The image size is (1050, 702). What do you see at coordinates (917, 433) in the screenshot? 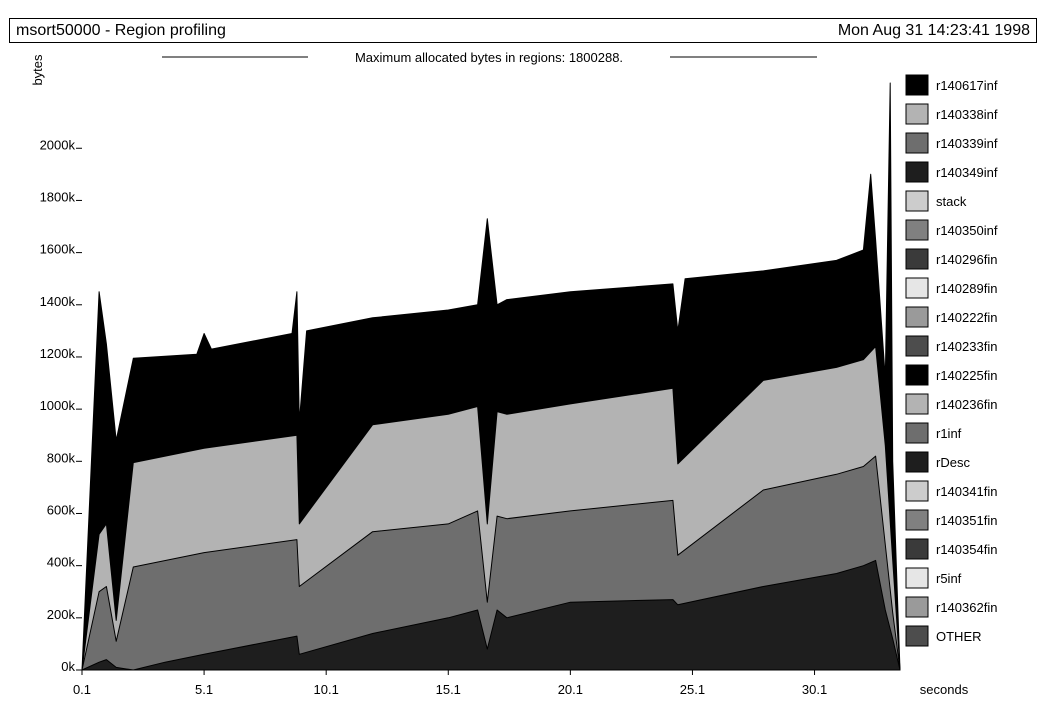
I see `legend-swatch-r1inf` at bounding box center [917, 433].